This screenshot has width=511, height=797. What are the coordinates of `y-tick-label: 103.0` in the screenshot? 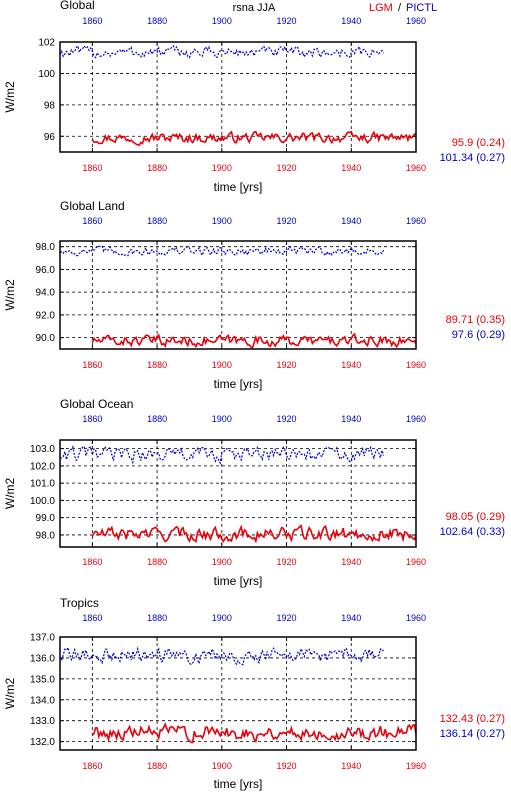 It's located at (42, 449).